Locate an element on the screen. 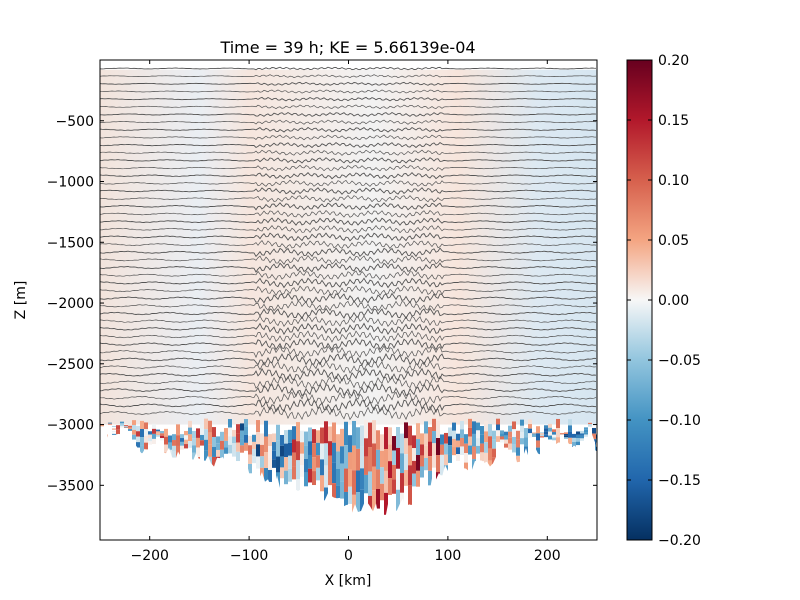 The height and width of the screenshot is (600, 800). y-tick-label: −2500 is located at coordinates (70, 365).